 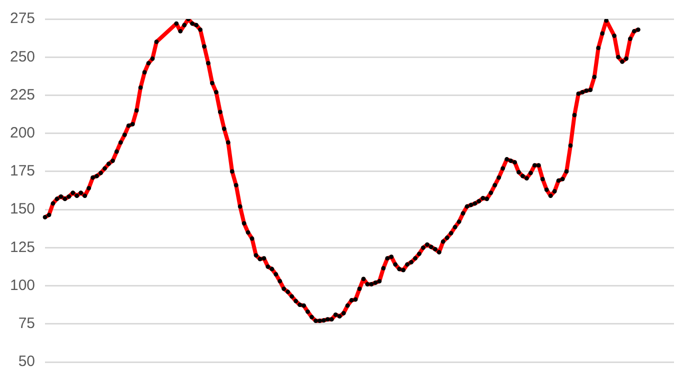 I want to click on y-tick-label: 125, so click(x=23, y=247).